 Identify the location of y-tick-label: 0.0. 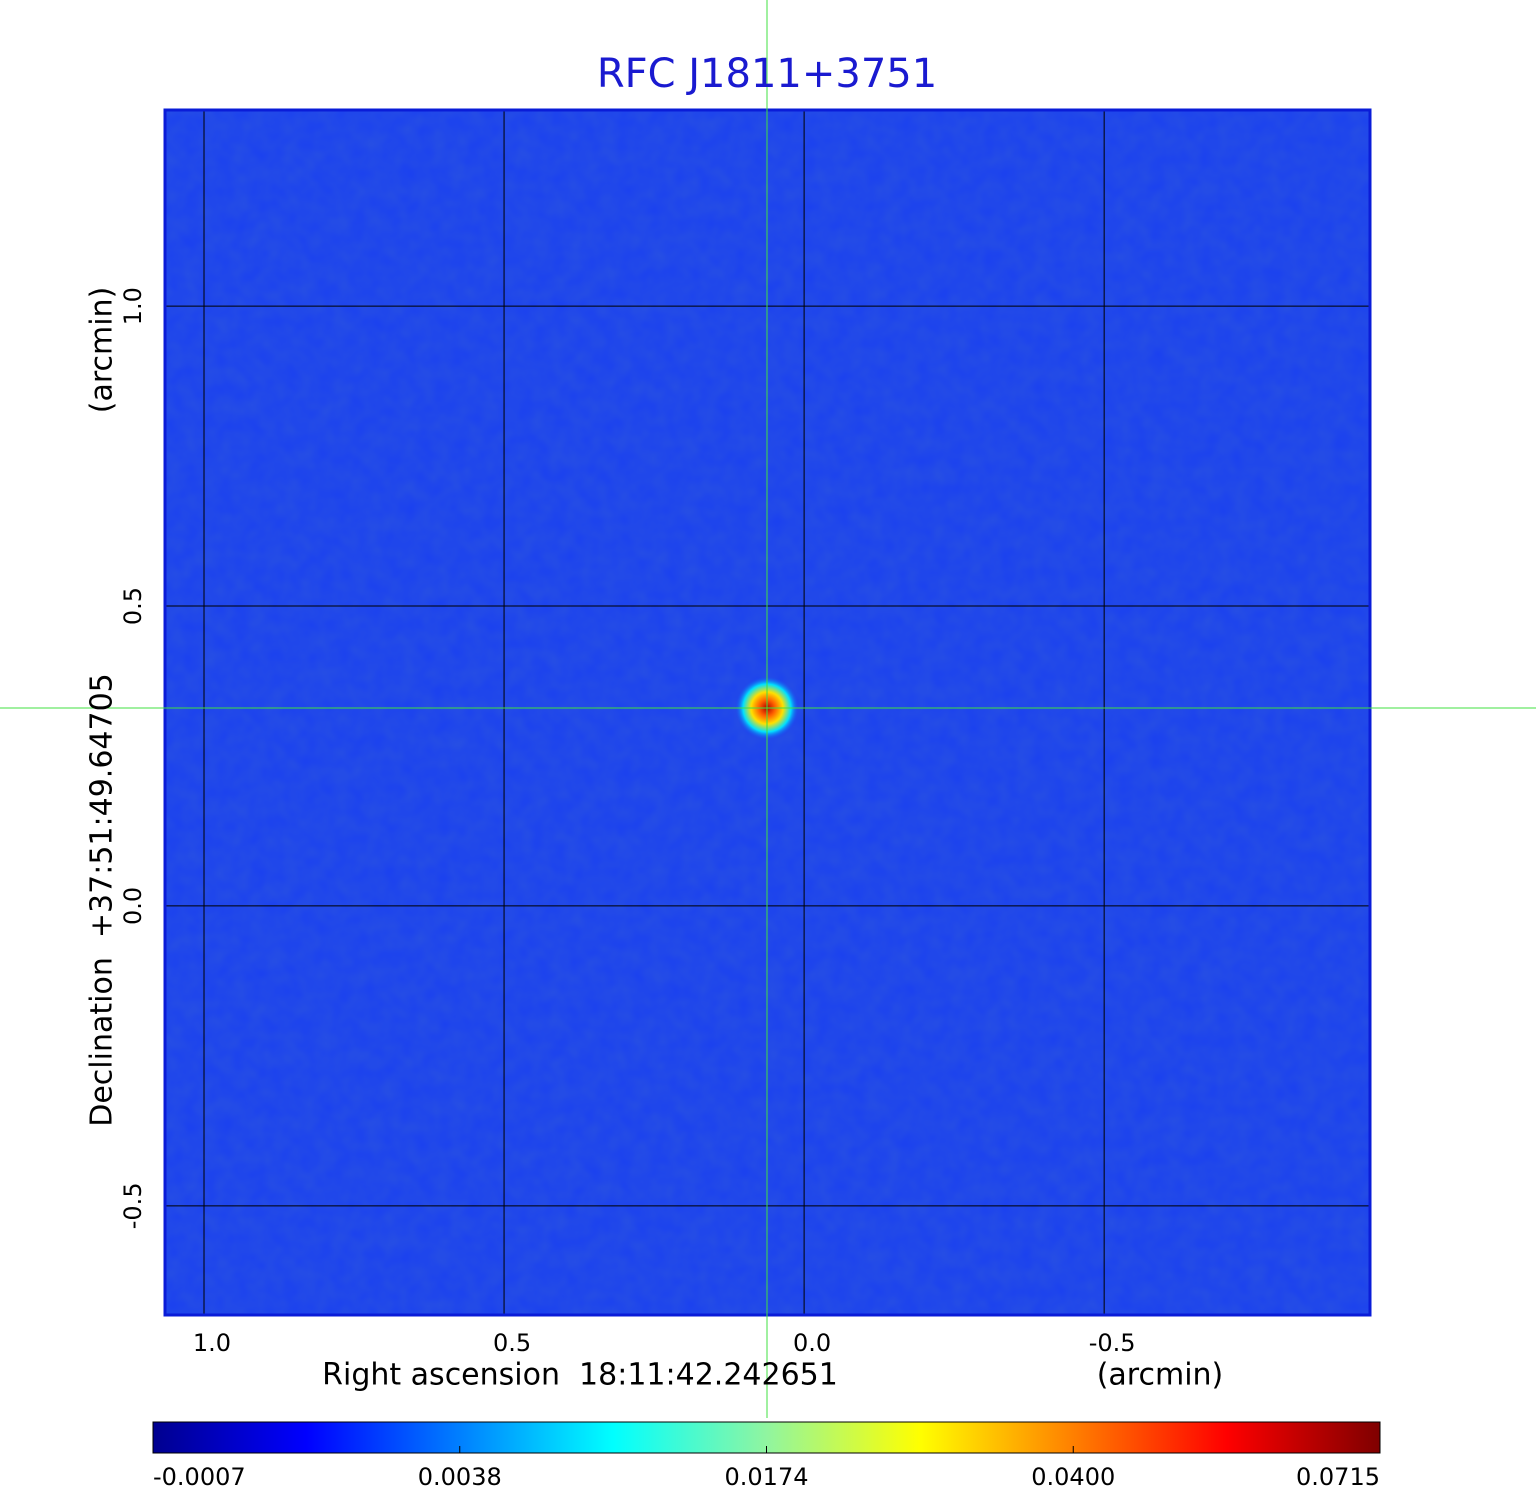
(133, 906).